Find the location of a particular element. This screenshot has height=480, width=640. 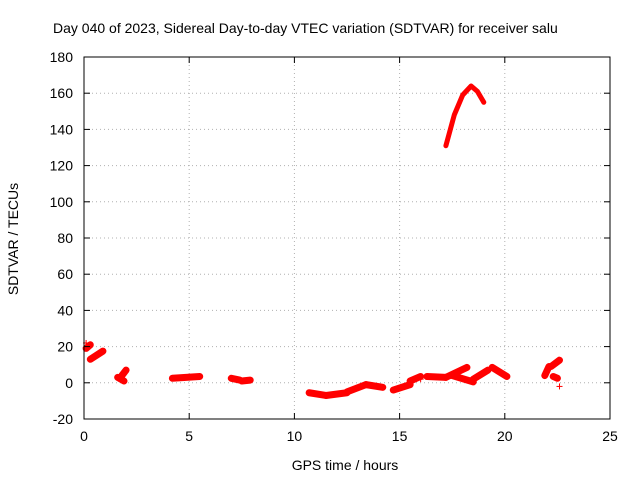

x-tick-label: 5 is located at coordinates (189, 436).